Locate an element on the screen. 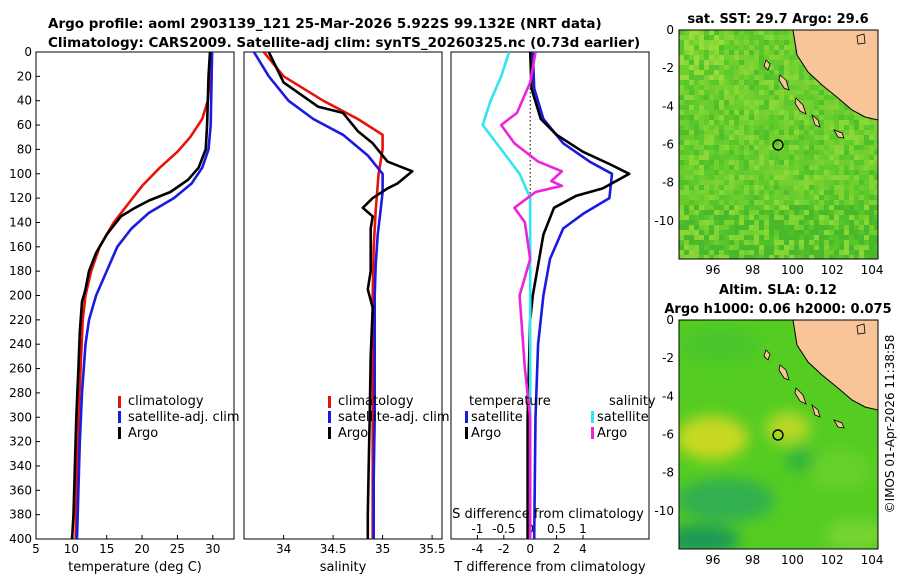 Image resolution: width=900 pixels, height=580 pixels. sla-map is located at coordinates (778, 434).